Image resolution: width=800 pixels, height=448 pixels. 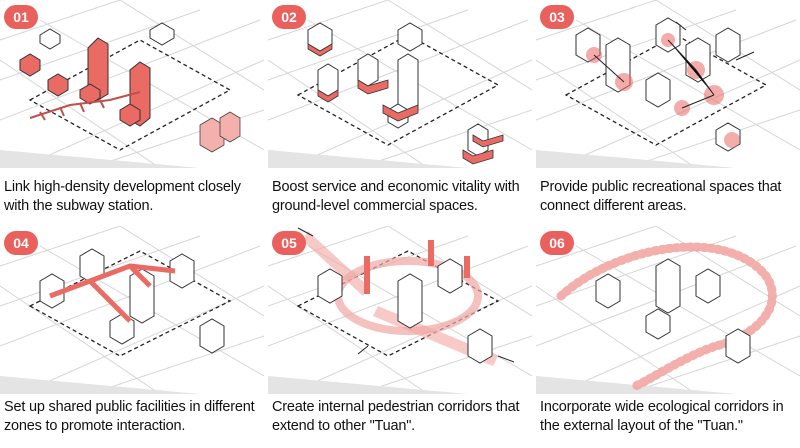 I want to click on panel-number-badge: 05, so click(x=289, y=243).